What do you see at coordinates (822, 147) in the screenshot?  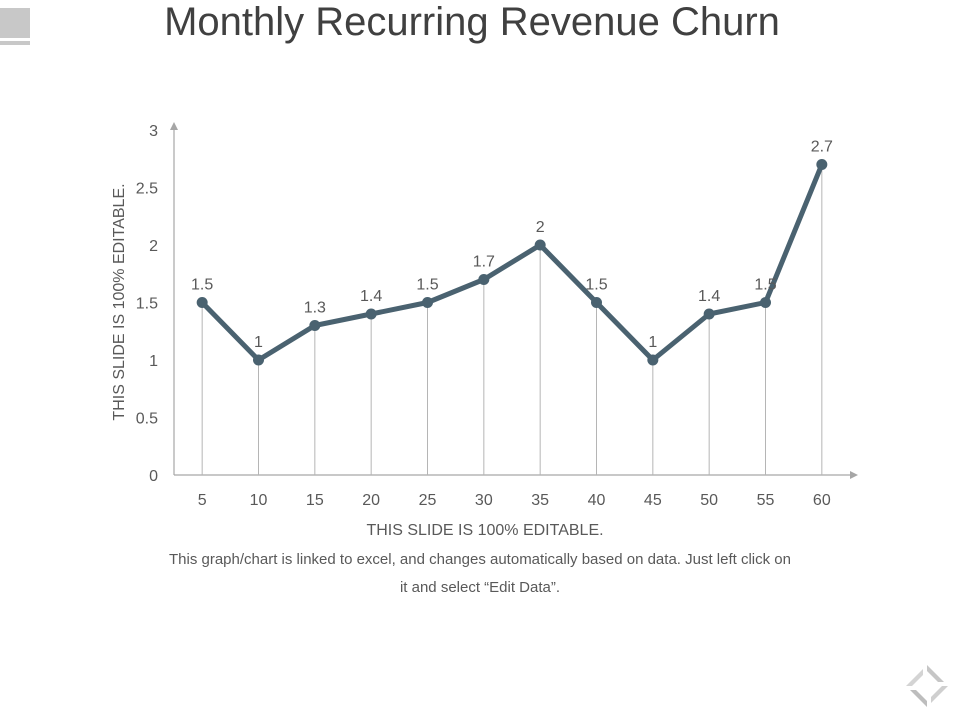 I see `data-label: 2.7` at bounding box center [822, 147].